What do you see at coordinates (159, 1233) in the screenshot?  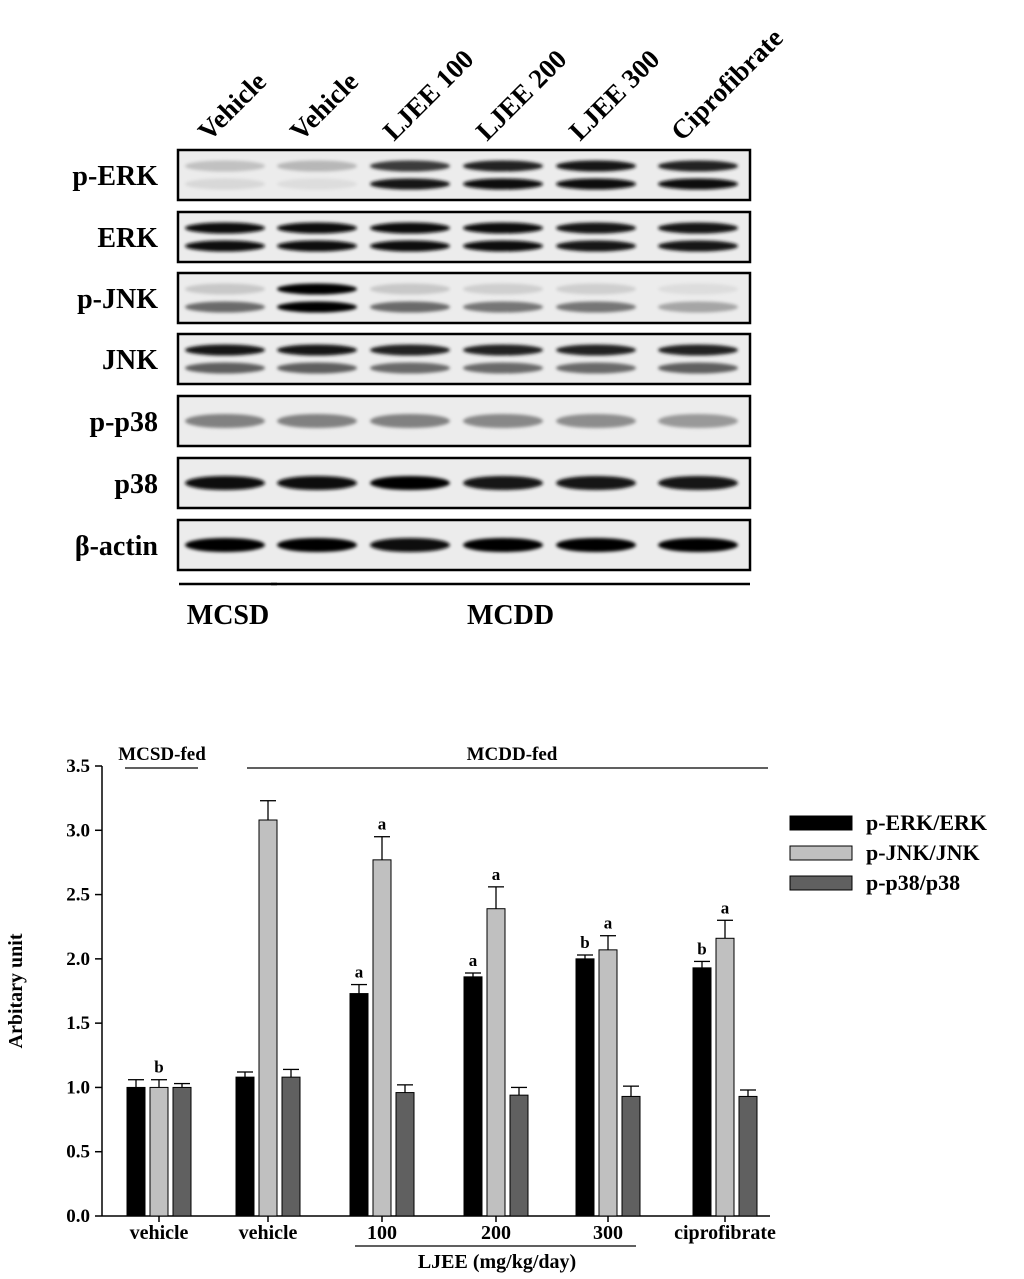 I see `x-tick-label: vehicle` at bounding box center [159, 1233].